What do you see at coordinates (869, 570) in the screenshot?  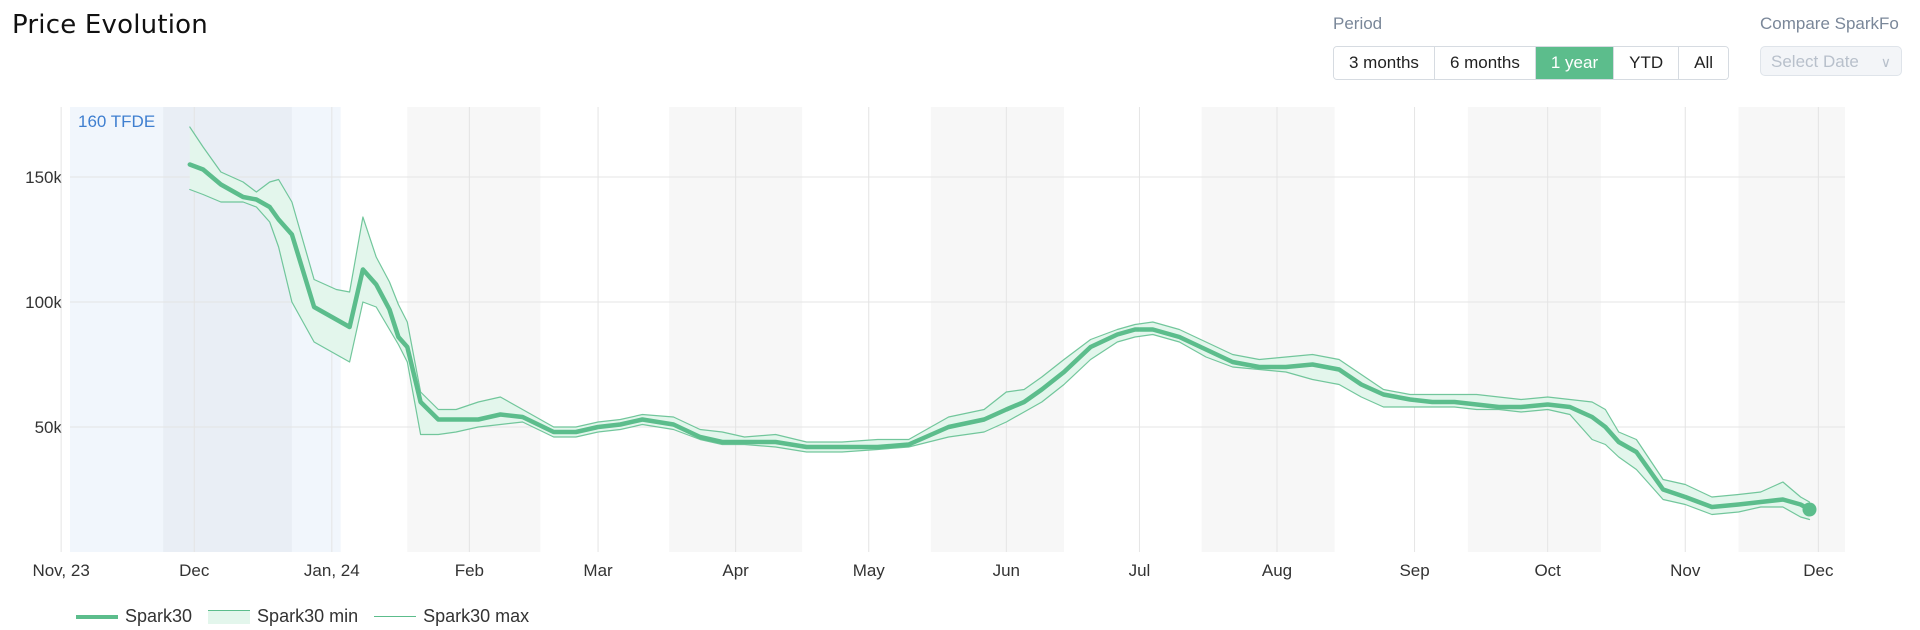 I see `x-tick-label: May` at bounding box center [869, 570].